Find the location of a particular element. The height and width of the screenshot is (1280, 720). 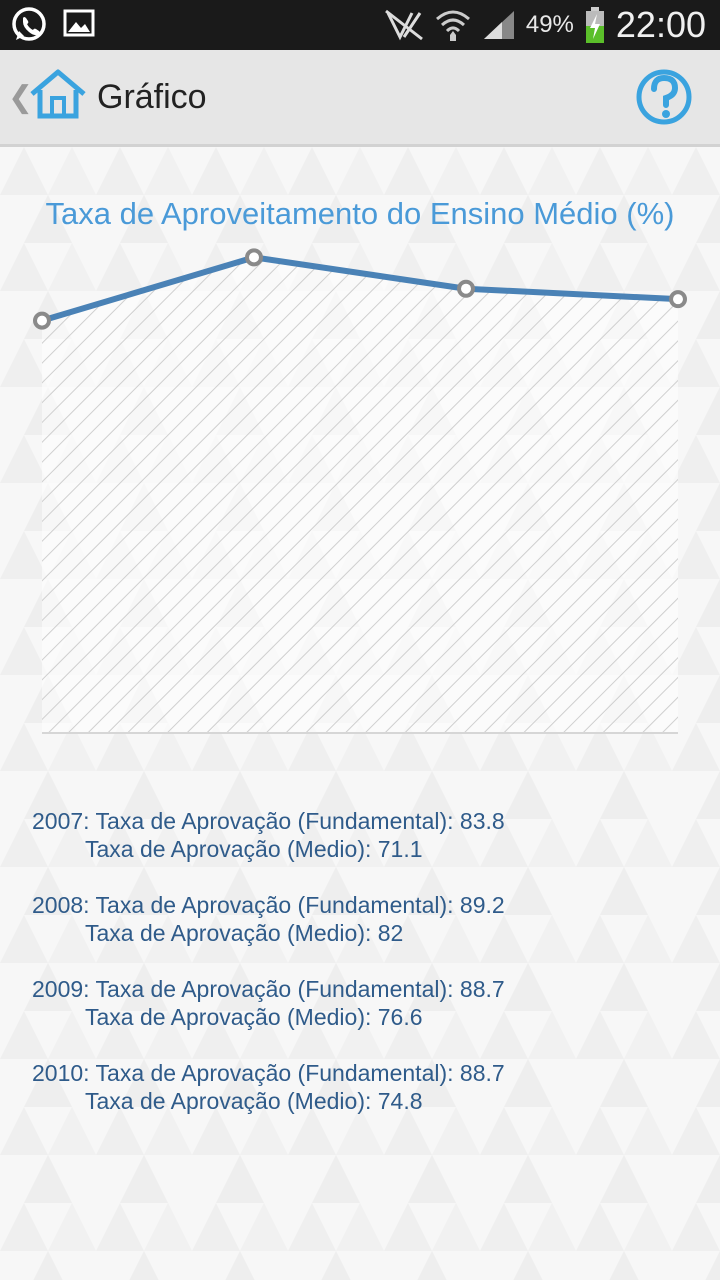

whatsapp-icon is located at coordinates (29, 24).